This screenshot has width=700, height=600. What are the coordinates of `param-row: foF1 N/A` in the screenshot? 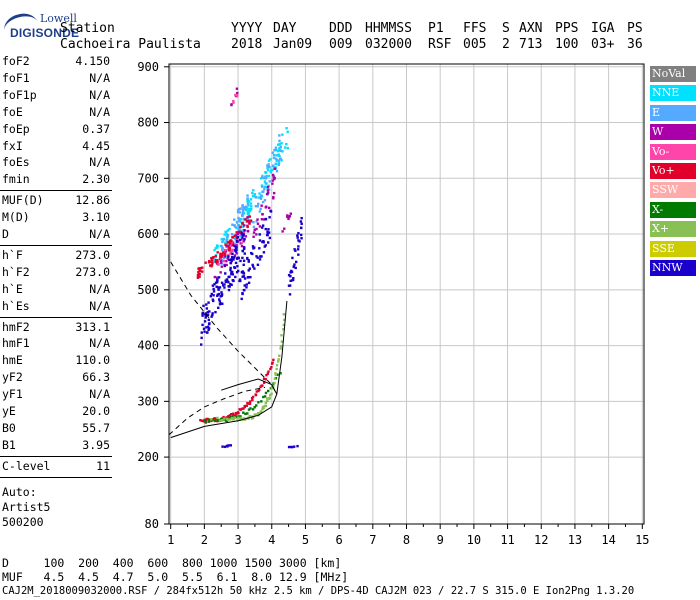 It's located at (56, 79).